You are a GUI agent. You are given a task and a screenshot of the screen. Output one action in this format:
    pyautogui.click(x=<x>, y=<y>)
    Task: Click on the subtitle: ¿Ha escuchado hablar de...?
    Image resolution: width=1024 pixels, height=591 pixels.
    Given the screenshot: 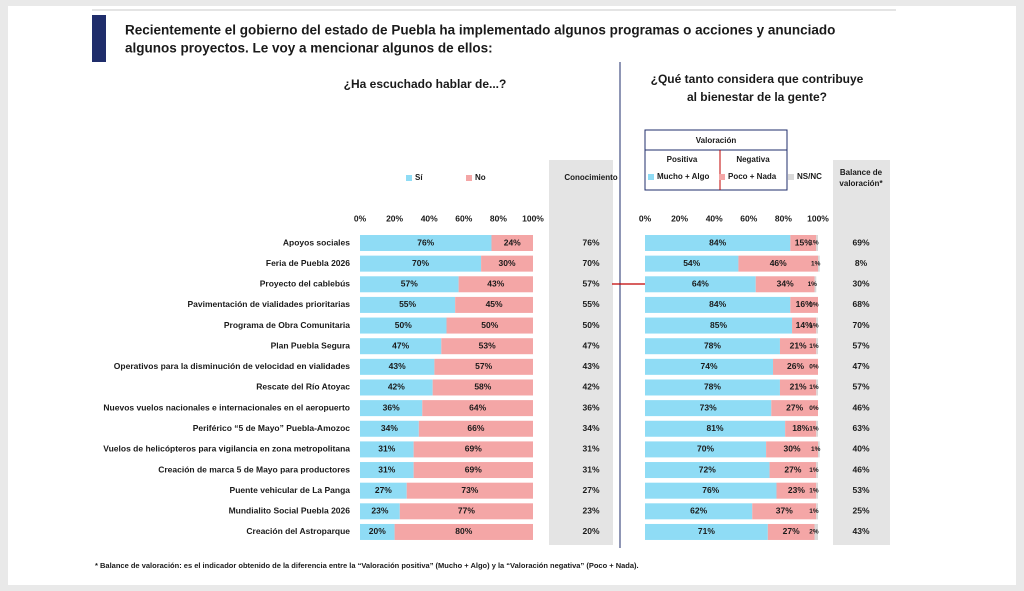 What is the action you would take?
    pyautogui.click(x=425, y=84)
    